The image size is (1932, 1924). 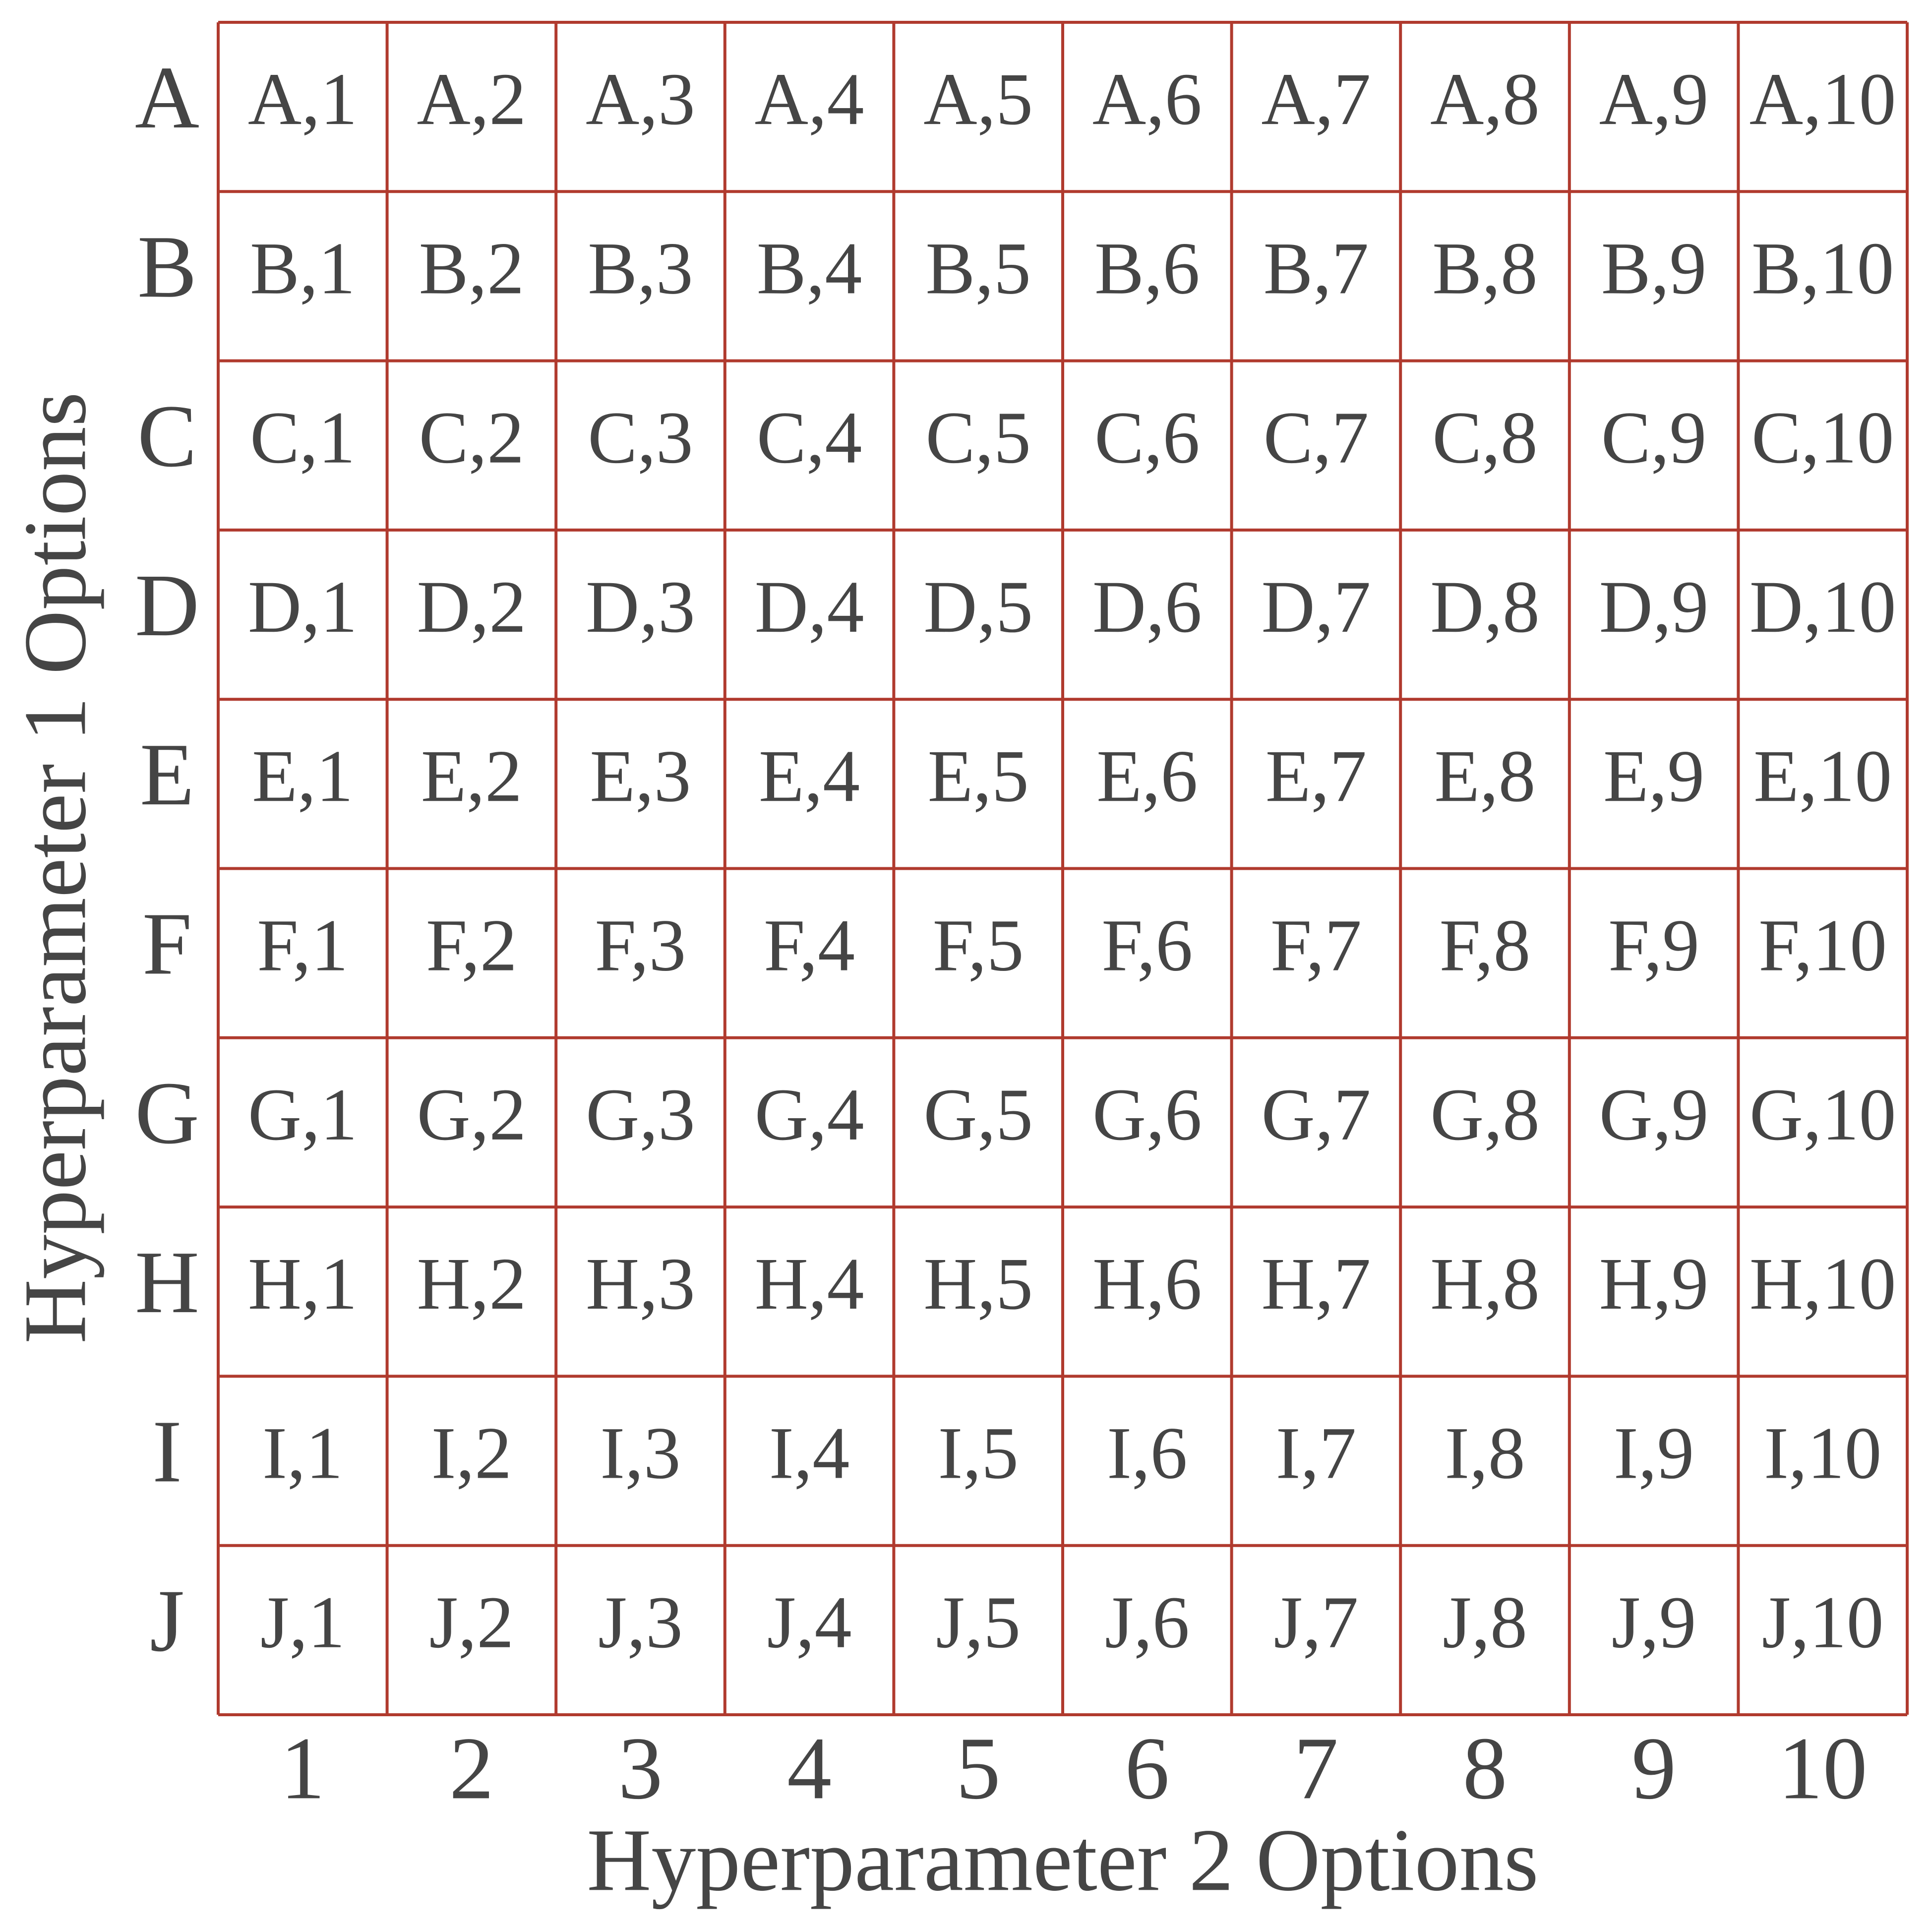 I want to click on y-axis-title: Hyperparameter 1 Options, so click(x=54, y=867).